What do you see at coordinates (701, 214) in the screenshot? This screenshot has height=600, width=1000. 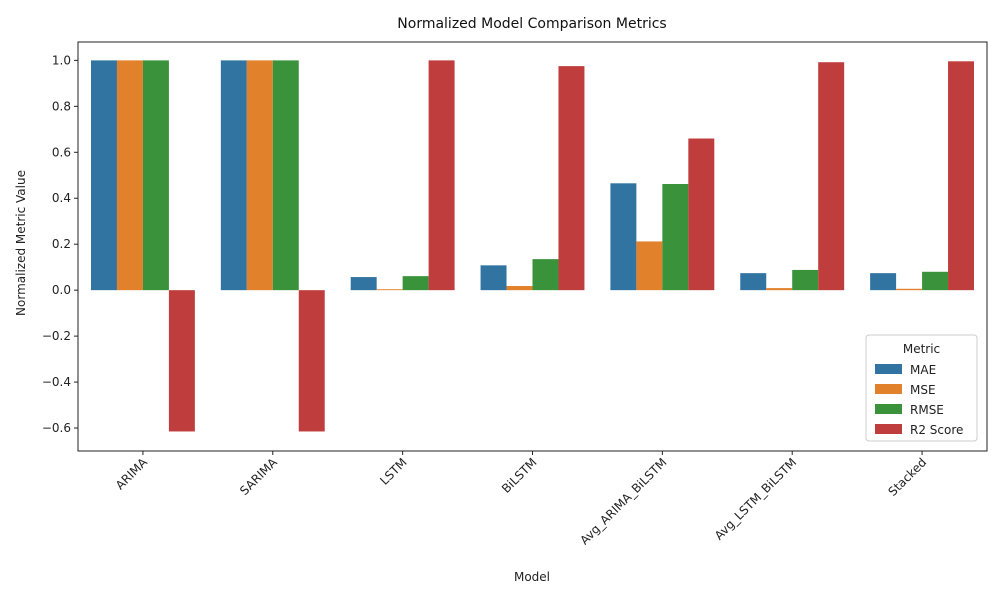 I see `bar-r2-score-avg_arima_bilstm` at bounding box center [701, 214].